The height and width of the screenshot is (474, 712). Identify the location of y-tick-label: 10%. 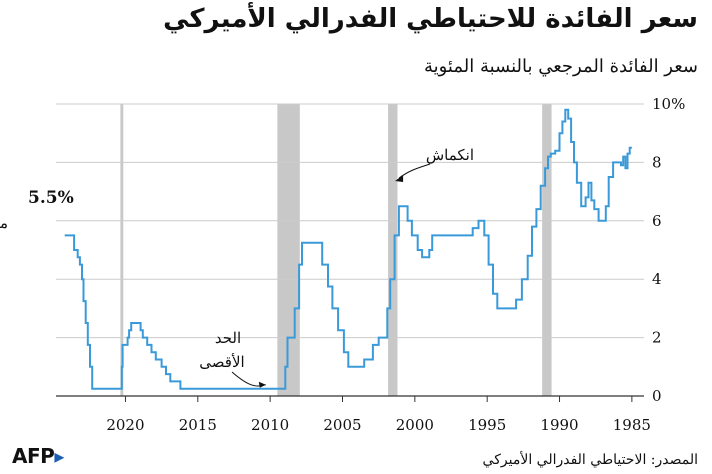
(668, 104).